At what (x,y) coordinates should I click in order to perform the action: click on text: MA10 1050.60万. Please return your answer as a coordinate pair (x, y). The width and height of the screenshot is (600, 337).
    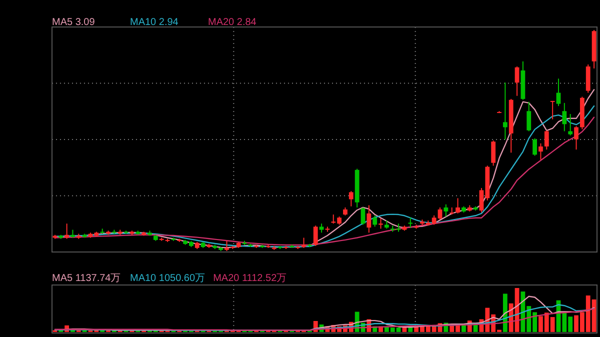
    Looking at the image, I should click on (168, 278).